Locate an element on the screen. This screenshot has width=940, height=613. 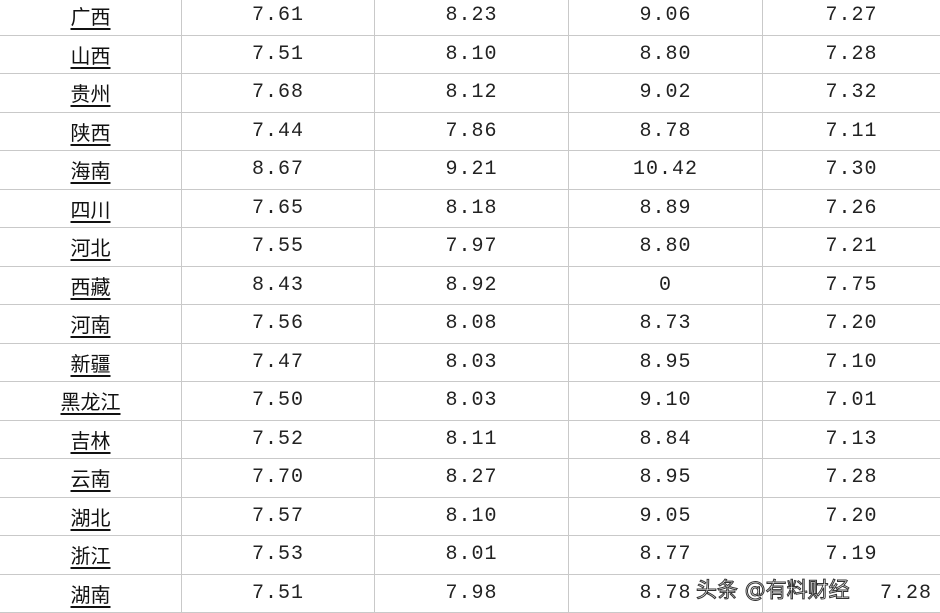
value-cell: 7.20 is located at coordinates (851, 517).